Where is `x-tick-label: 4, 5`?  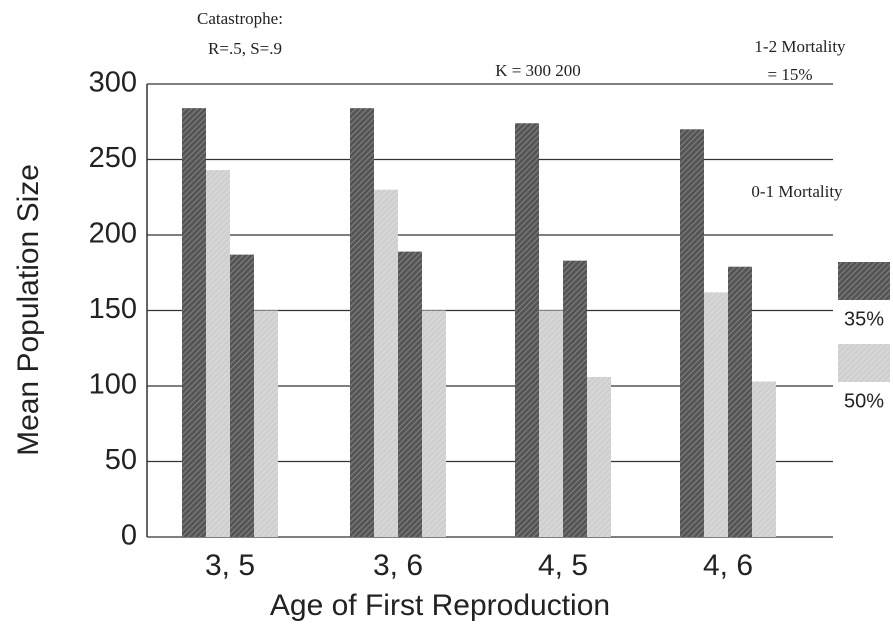 x-tick-label: 4, 5 is located at coordinates (563, 565).